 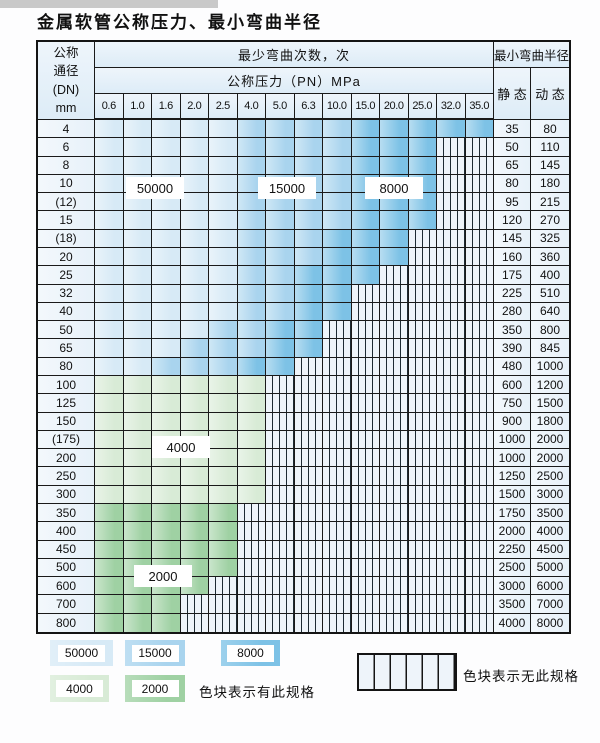 What do you see at coordinates (66, 184) in the screenshot?
I see `dn-cell: 10` at bounding box center [66, 184].